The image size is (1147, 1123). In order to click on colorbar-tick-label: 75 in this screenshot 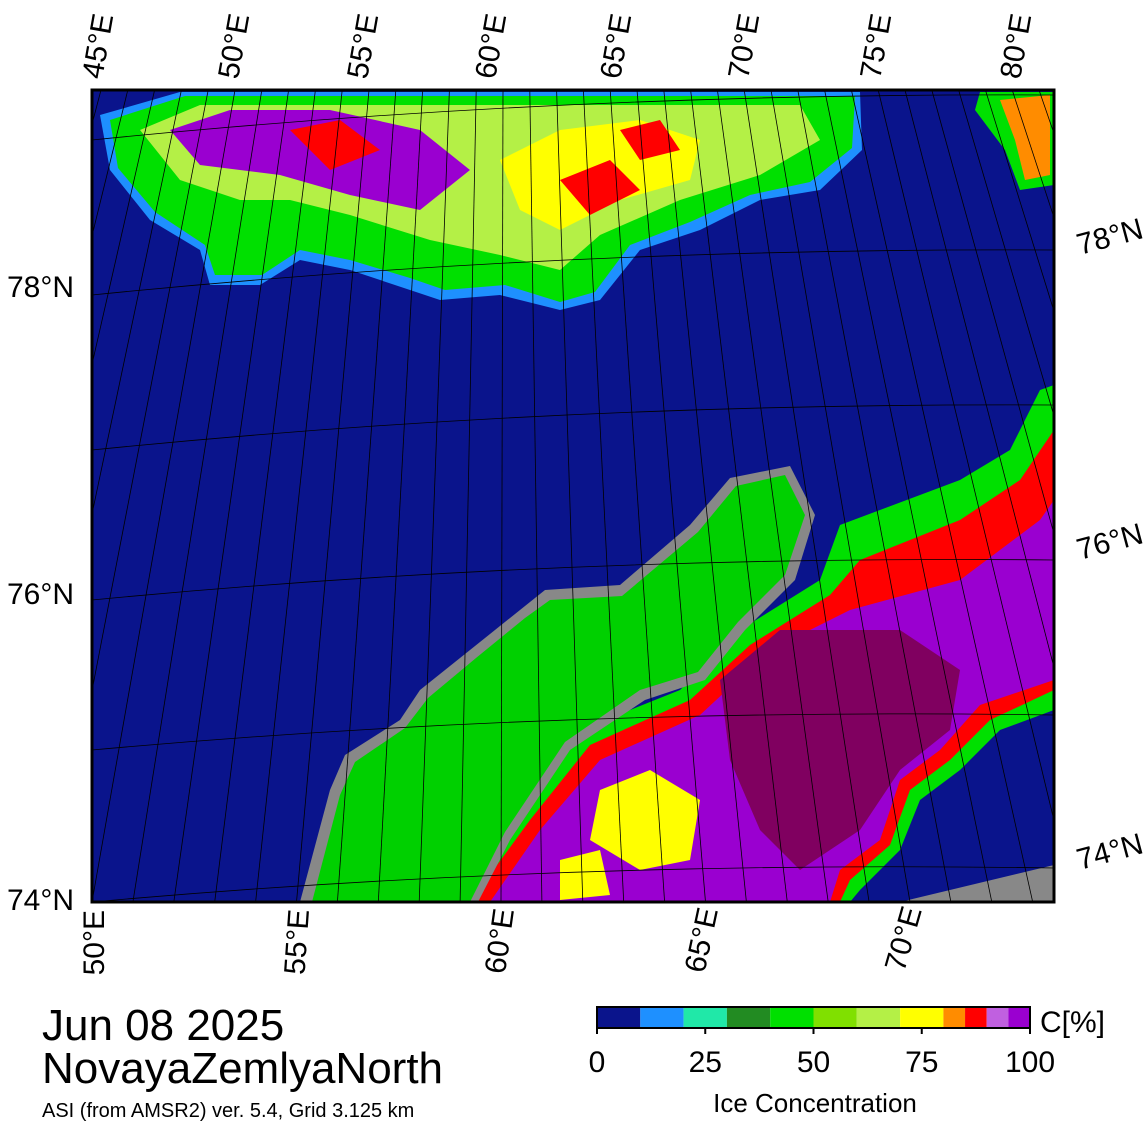, I will do `click(921, 1062)`.